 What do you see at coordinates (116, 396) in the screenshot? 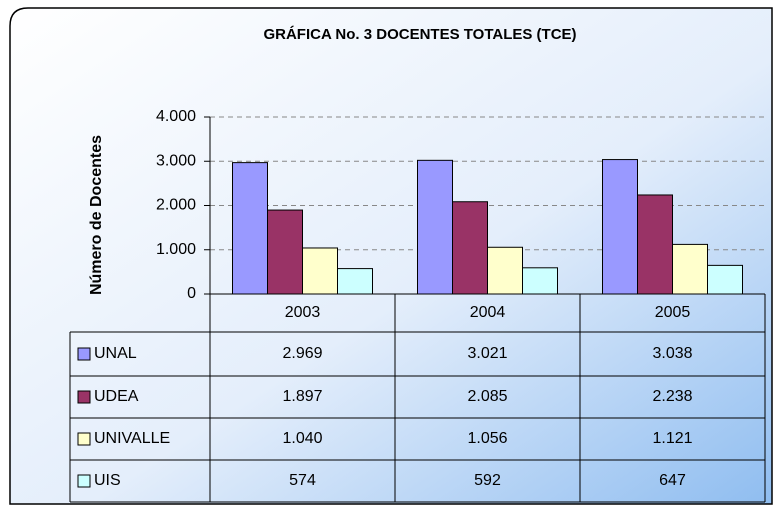
I see `legend-label: UDEA` at bounding box center [116, 396].